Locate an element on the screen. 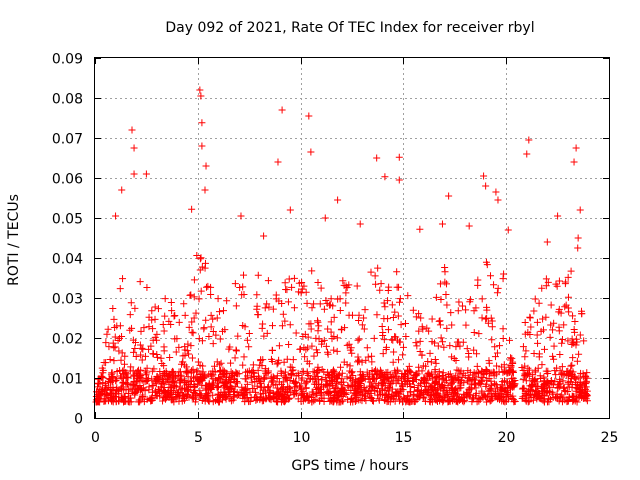  x-tick-label: 10 is located at coordinates (302, 438).